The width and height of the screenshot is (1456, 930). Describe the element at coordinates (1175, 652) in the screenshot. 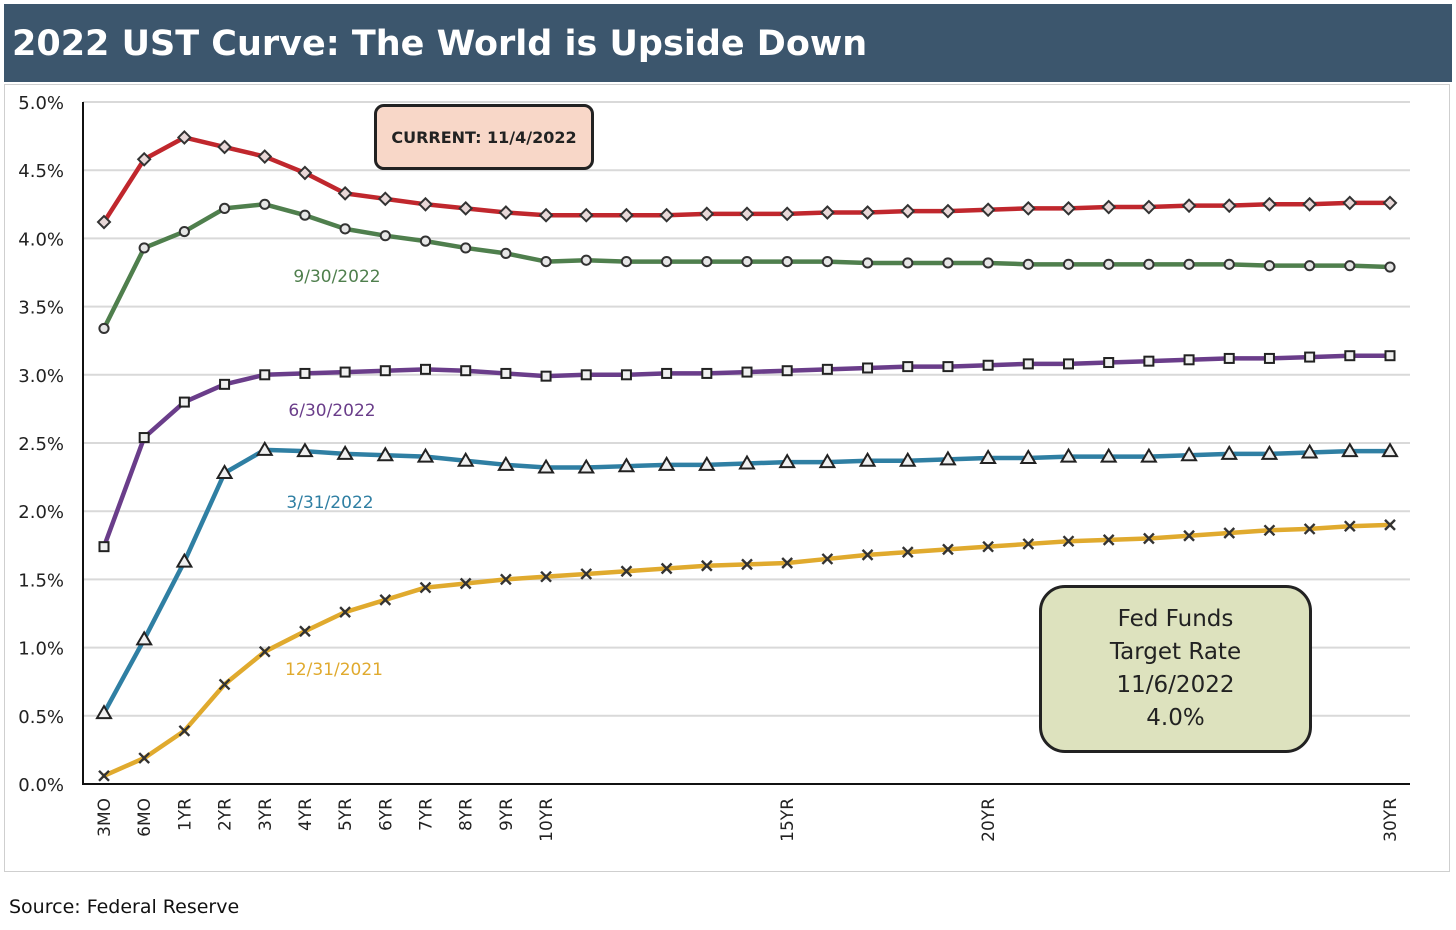

I see `fed-funds-line-2: Target Rate` at that location.